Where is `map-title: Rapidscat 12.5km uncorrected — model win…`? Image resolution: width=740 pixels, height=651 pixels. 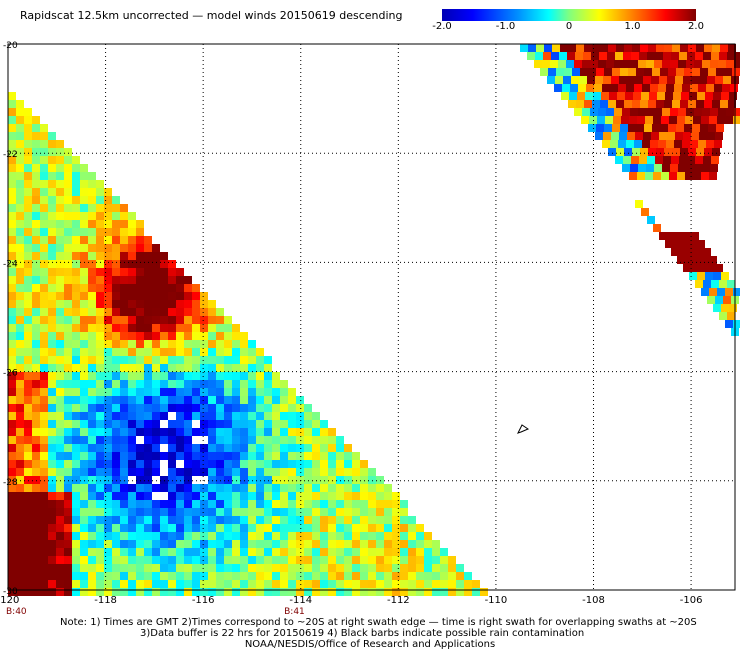
map-title: Rapidscat 12.5km uncorrected — model win… is located at coordinates (211, 15).